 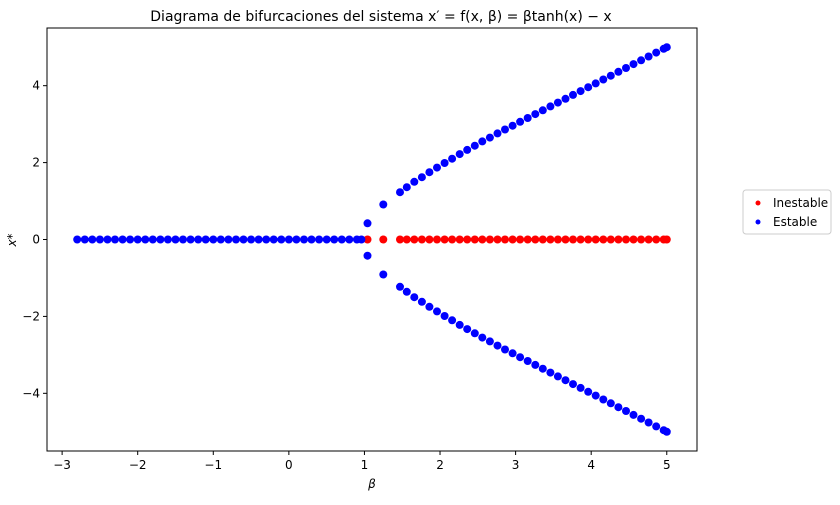 I want to click on x-tick-label-8: 5, so click(x=667, y=465).